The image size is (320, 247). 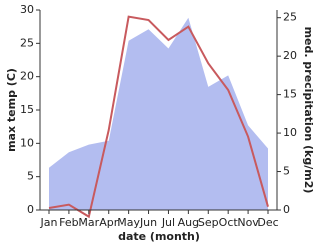 I want to click on y-tick-label: 20, so click(x=27, y=76).